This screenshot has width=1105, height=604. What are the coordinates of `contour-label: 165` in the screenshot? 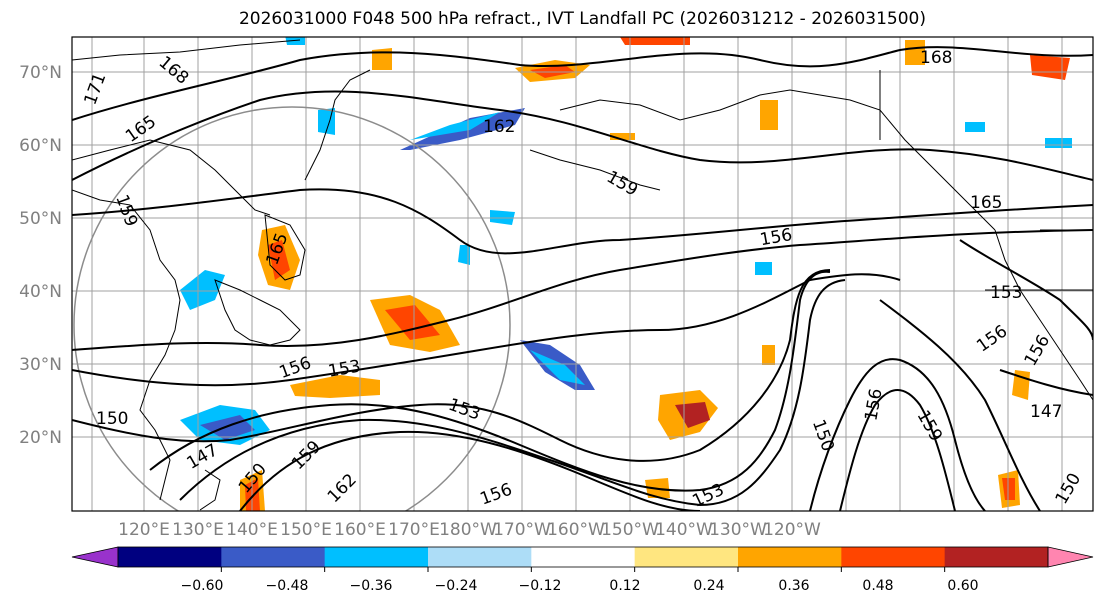 It's located at (986, 203).